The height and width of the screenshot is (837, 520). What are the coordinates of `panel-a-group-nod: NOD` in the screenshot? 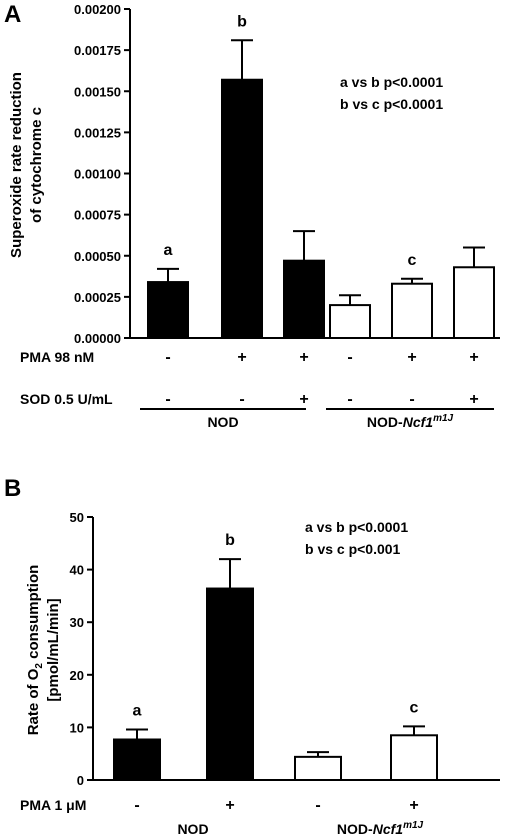 It's located at (222, 422).